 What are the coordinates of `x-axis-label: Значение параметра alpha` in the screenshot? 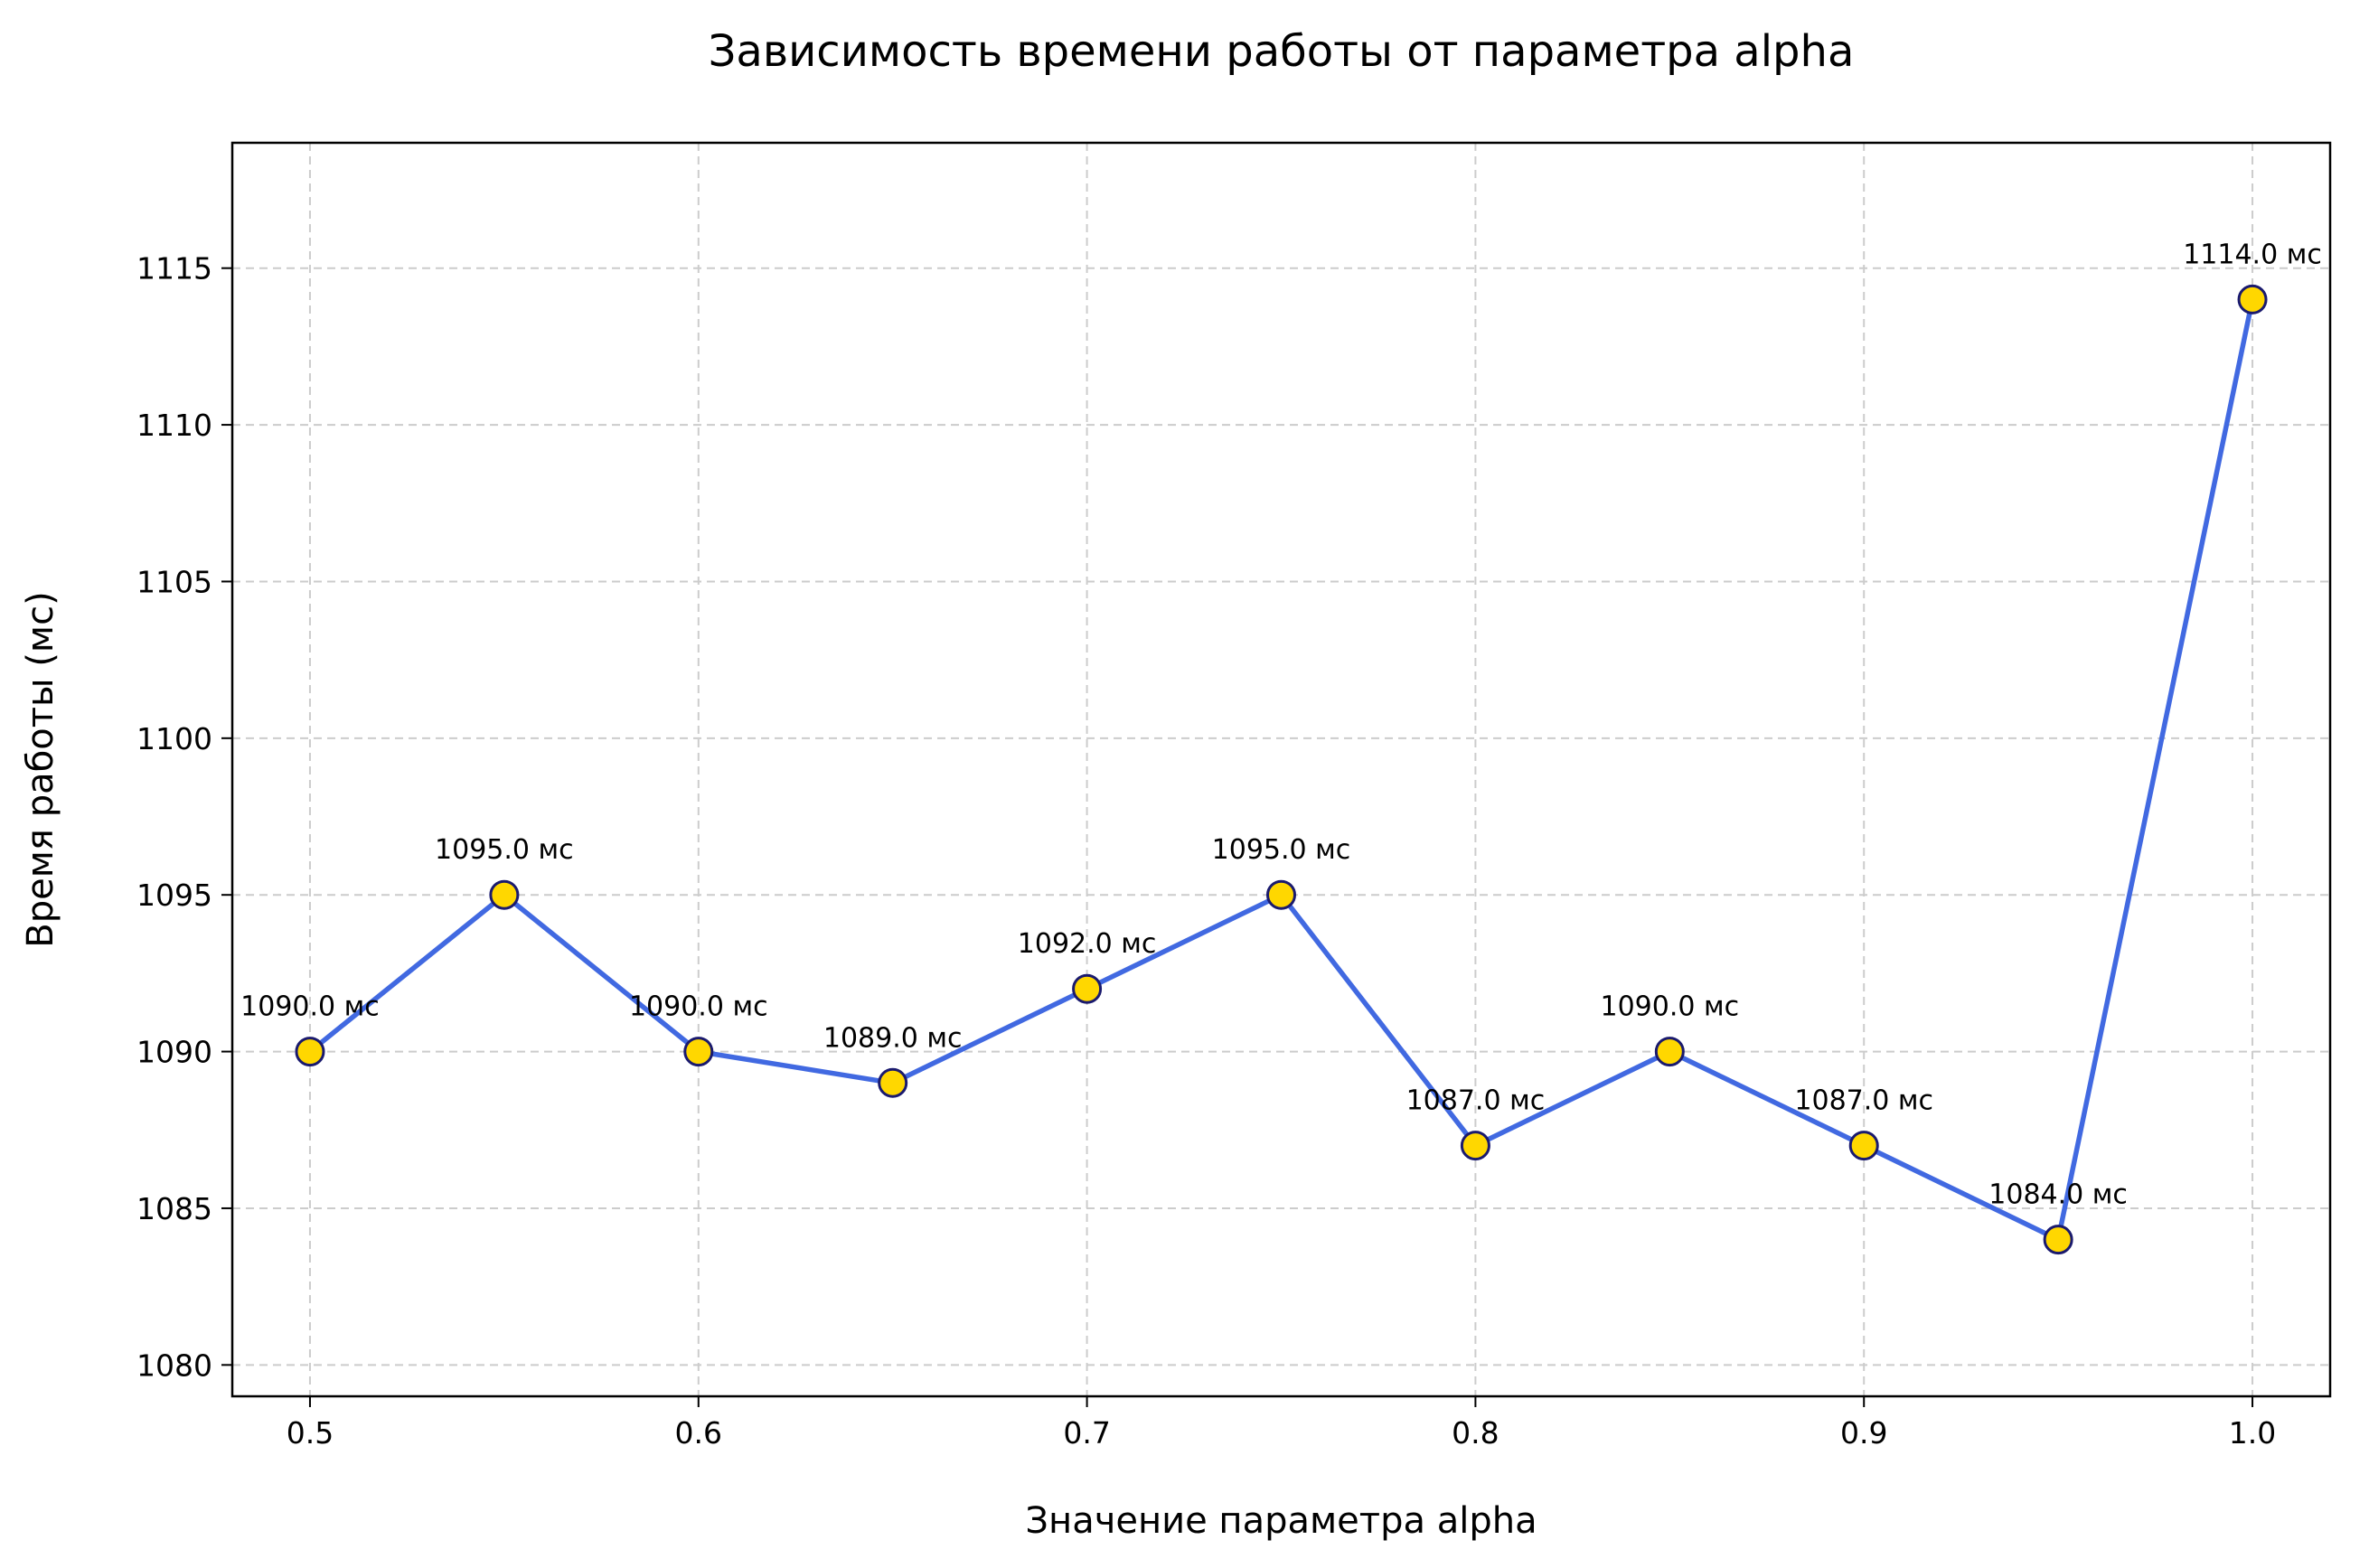 It's located at (1281, 1521).